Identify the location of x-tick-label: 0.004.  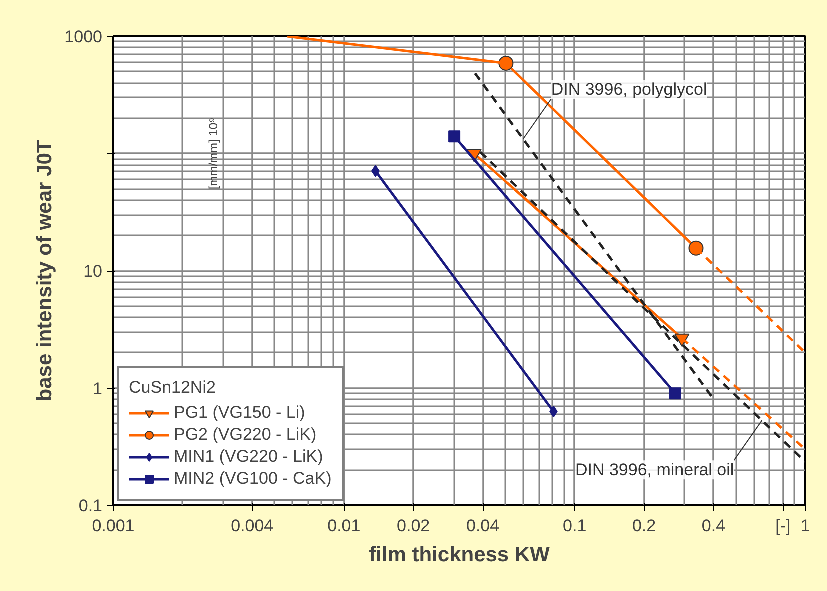
(252, 526).